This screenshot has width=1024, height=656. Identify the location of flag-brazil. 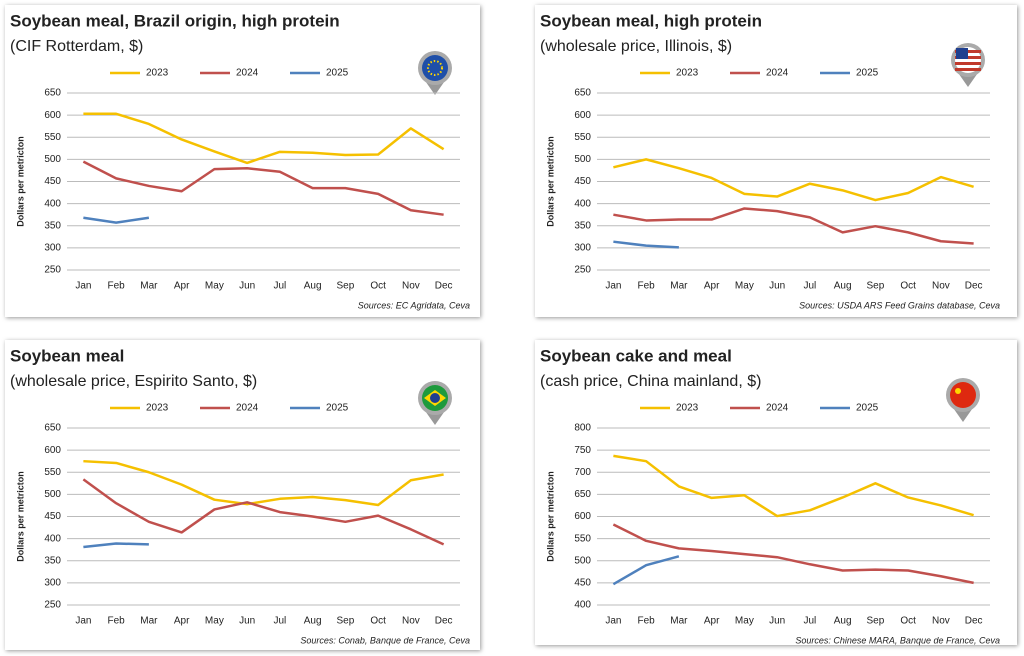
(435, 403).